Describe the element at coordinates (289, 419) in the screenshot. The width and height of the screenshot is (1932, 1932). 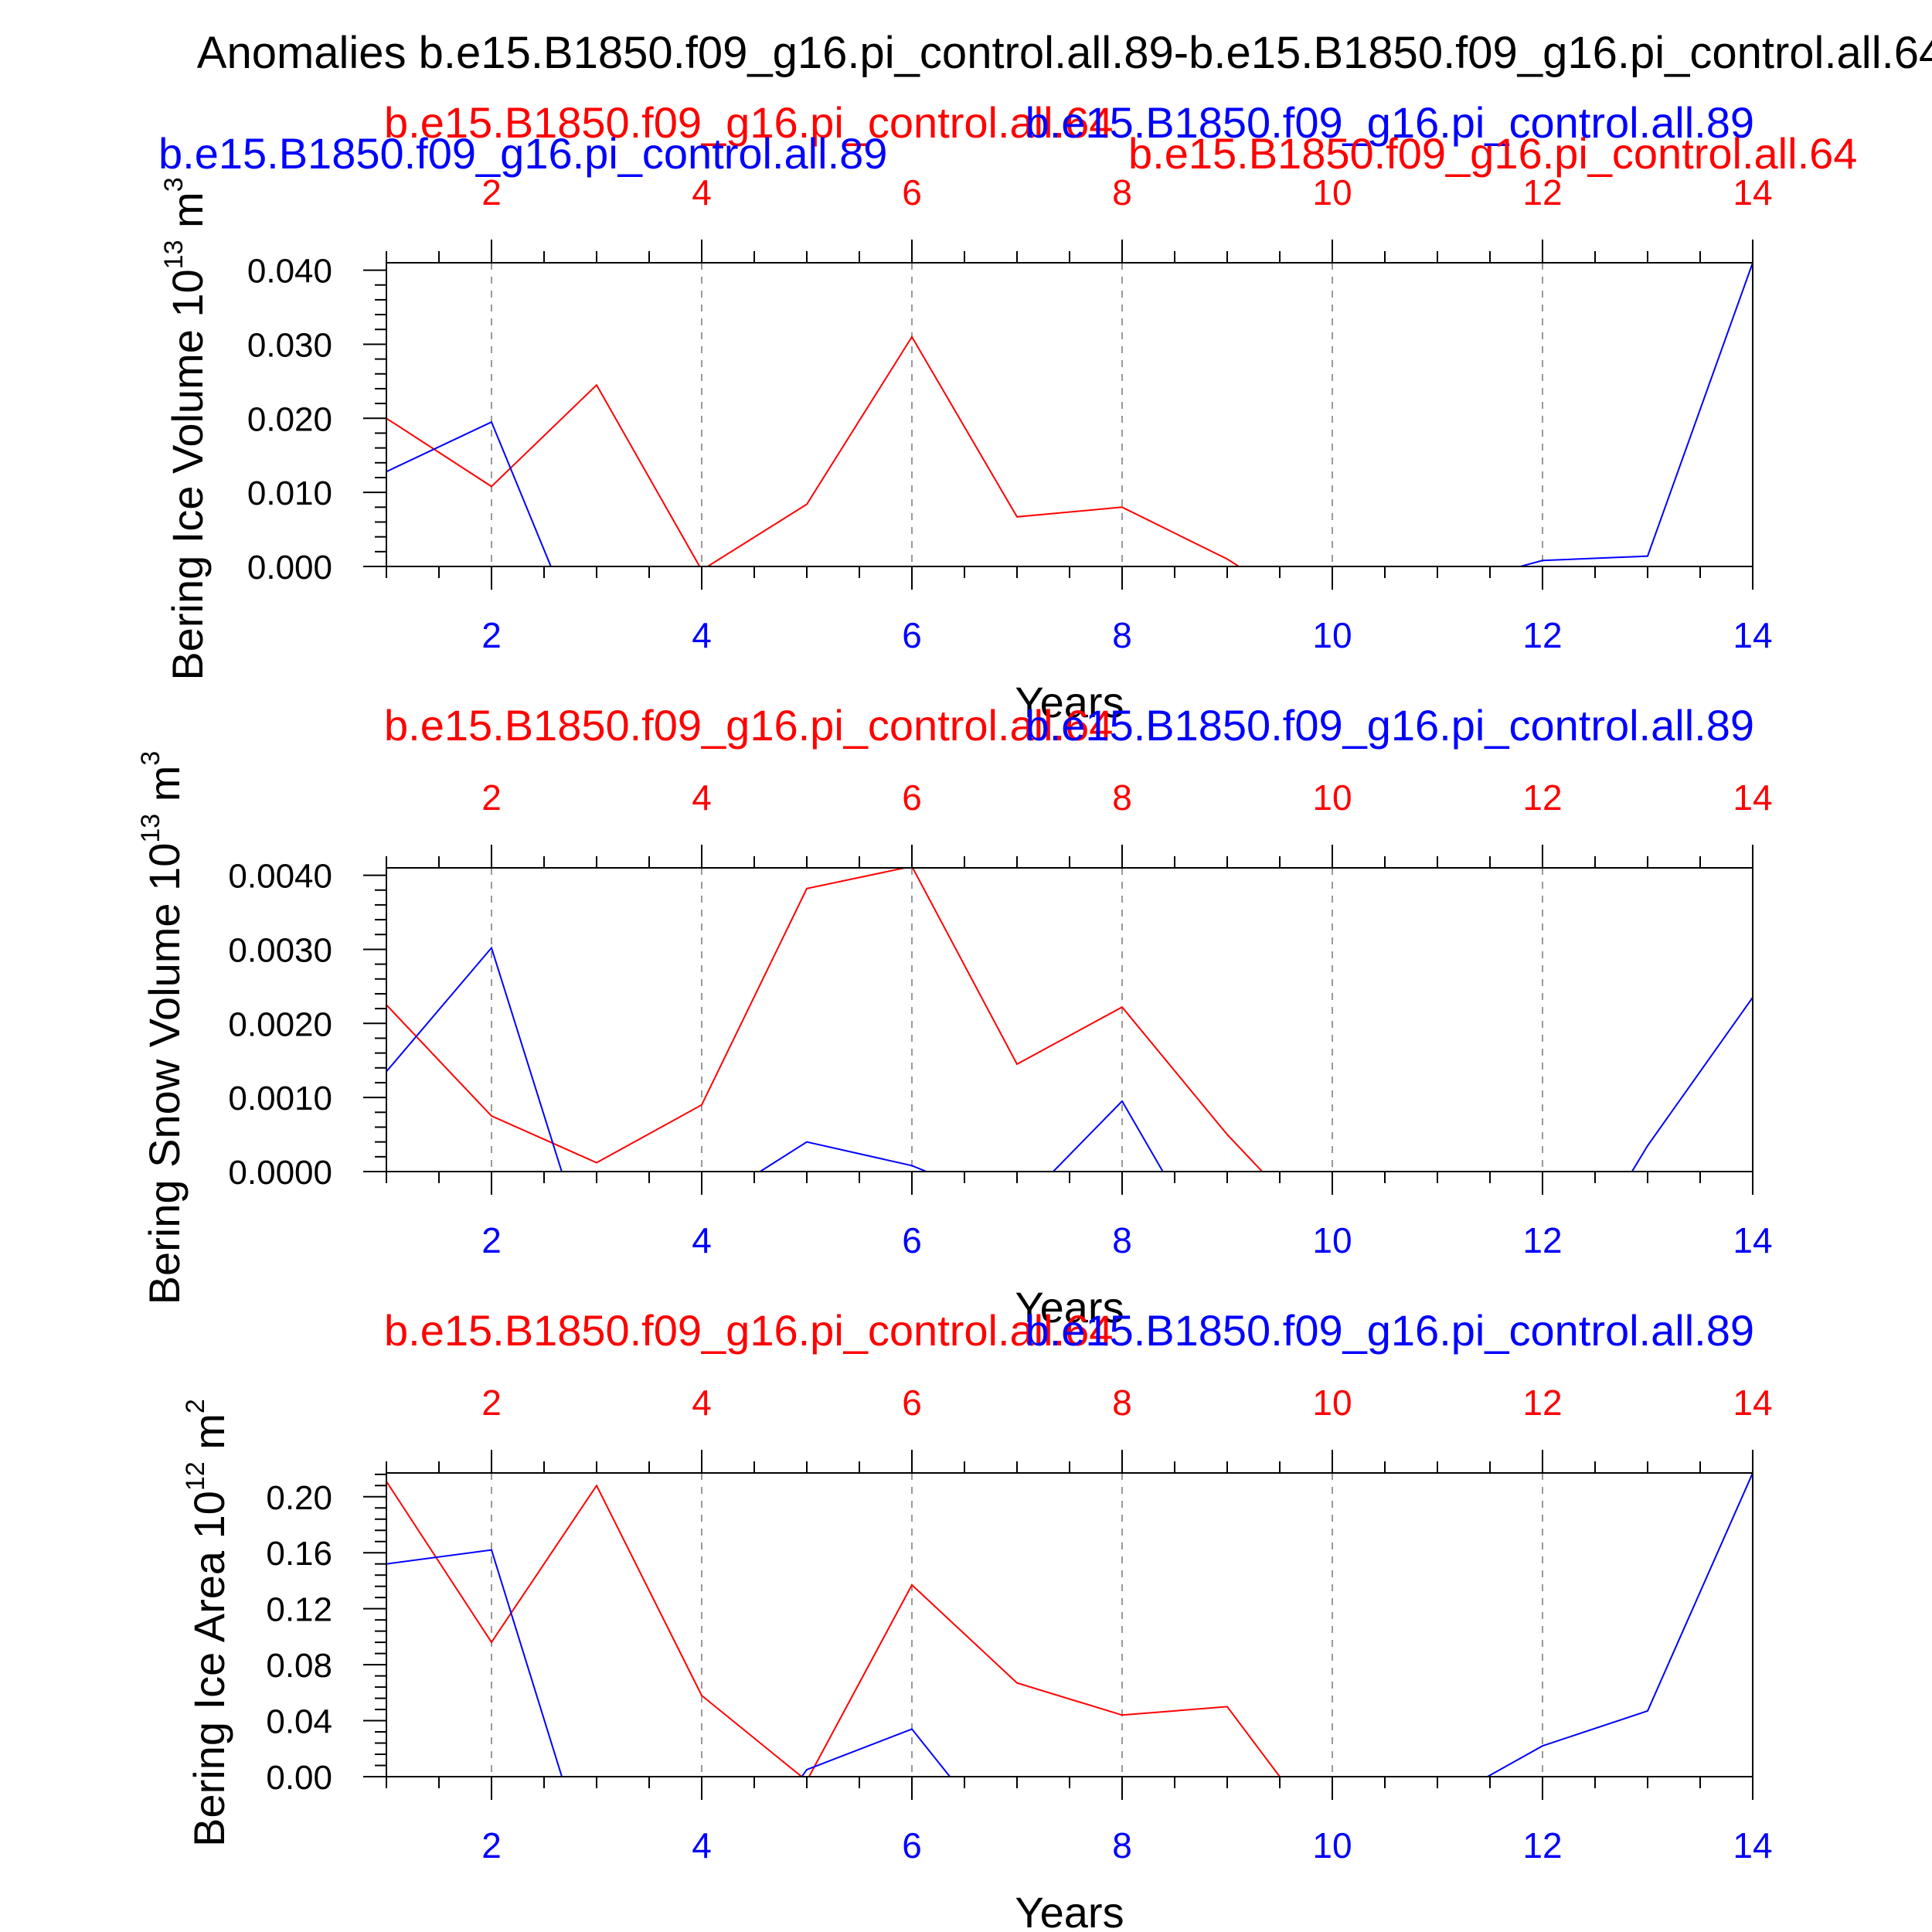
I see `y-tick-label: 0.020` at that location.